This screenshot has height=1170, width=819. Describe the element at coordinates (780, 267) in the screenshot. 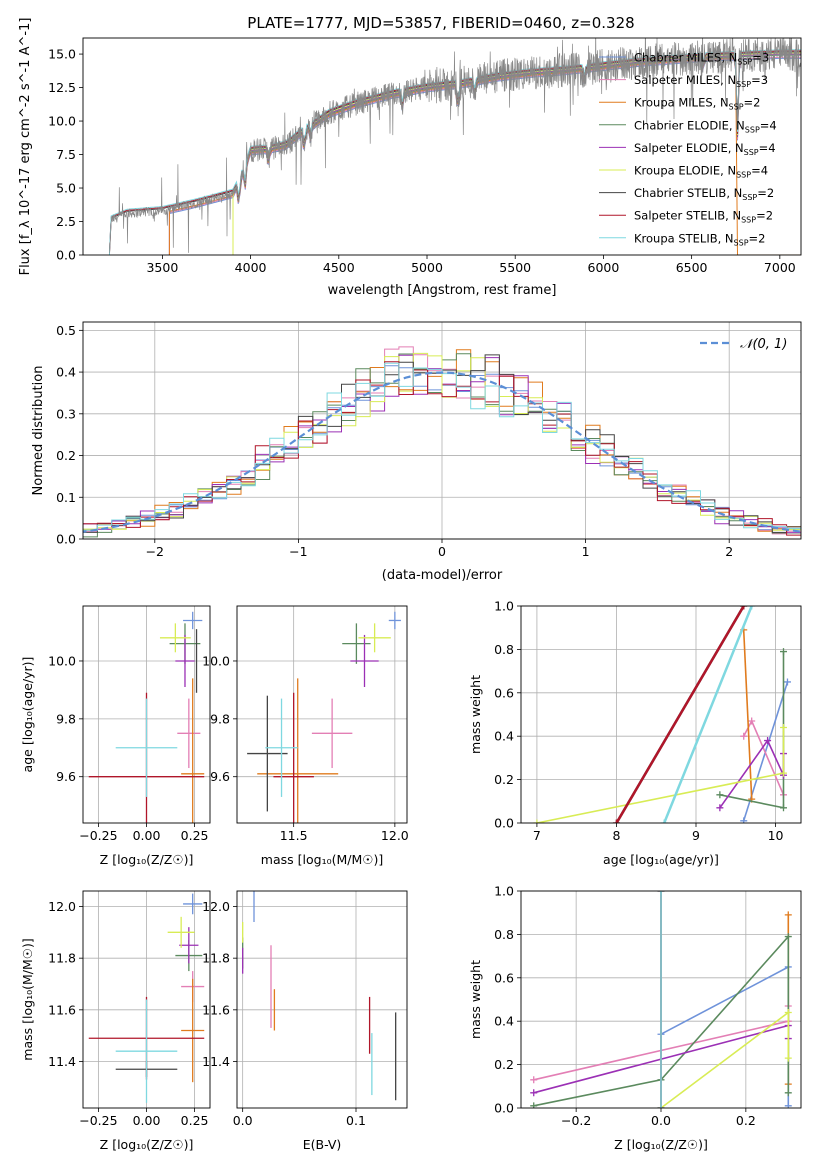

I see `x-tick-label: 7000` at that location.